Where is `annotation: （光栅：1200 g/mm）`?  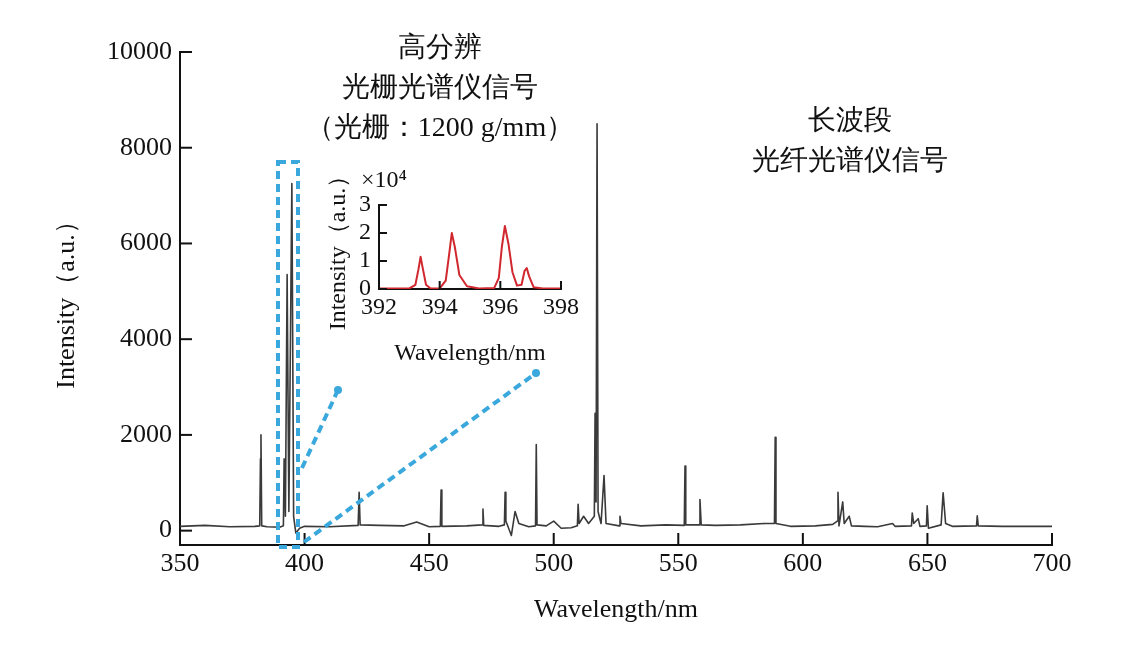 annotation: （光栅：1200 g/mm） is located at coordinates (440, 127).